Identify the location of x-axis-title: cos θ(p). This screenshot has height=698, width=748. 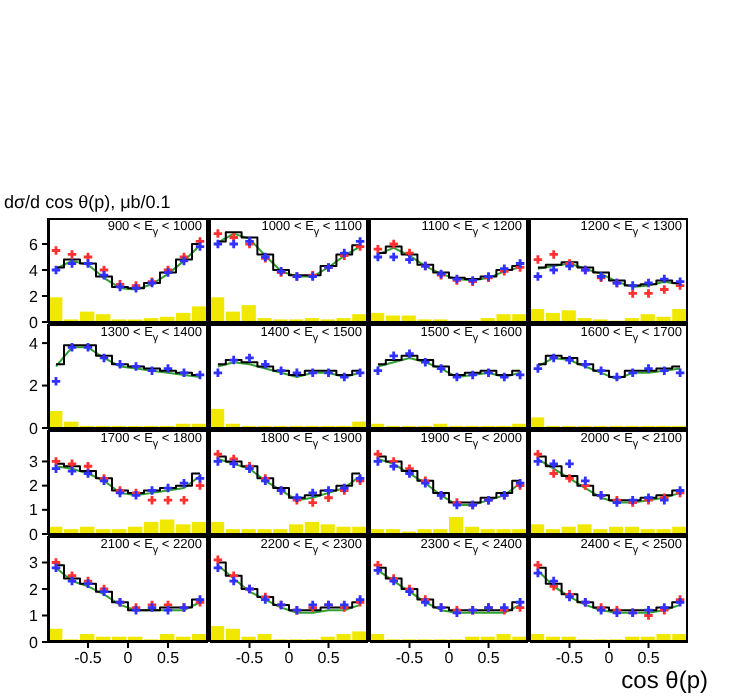
(664, 680).